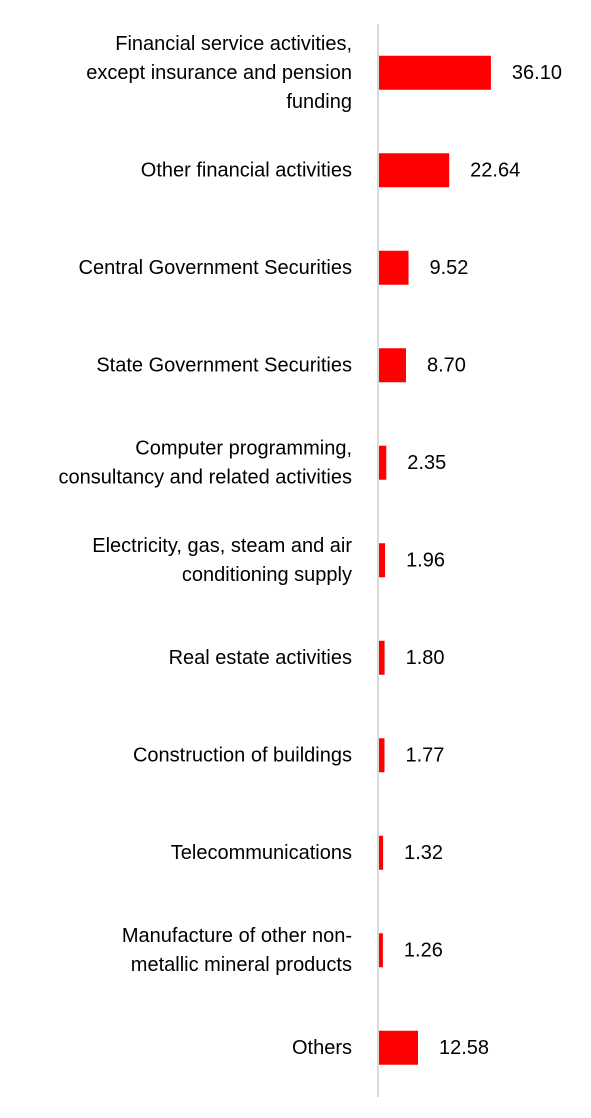 The image size is (591, 1118). What do you see at coordinates (446, 365) in the screenshot?
I see `value-label: 8.70` at bounding box center [446, 365].